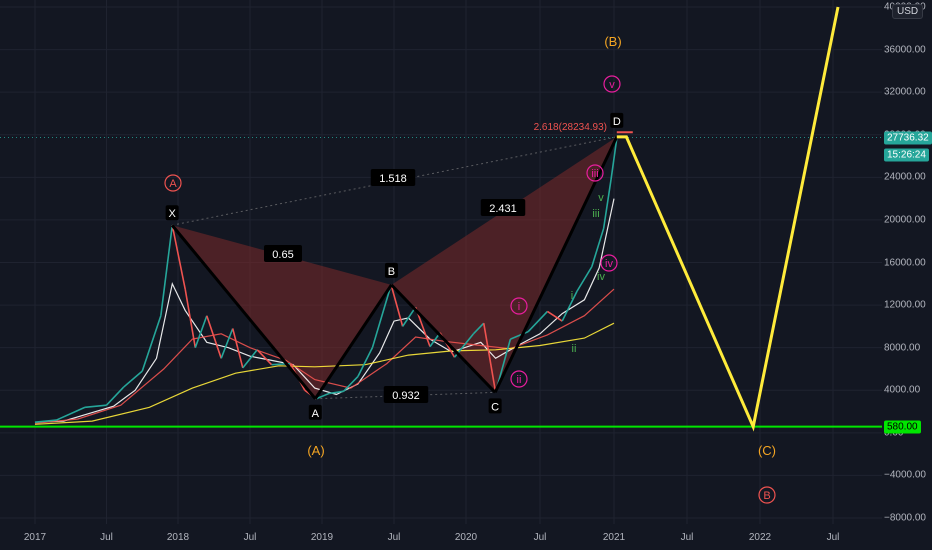 The width and height of the screenshot is (932, 550). Describe the element at coordinates (322, 537) in the screenshot. I see `x-tick-label: 2019` at that location.